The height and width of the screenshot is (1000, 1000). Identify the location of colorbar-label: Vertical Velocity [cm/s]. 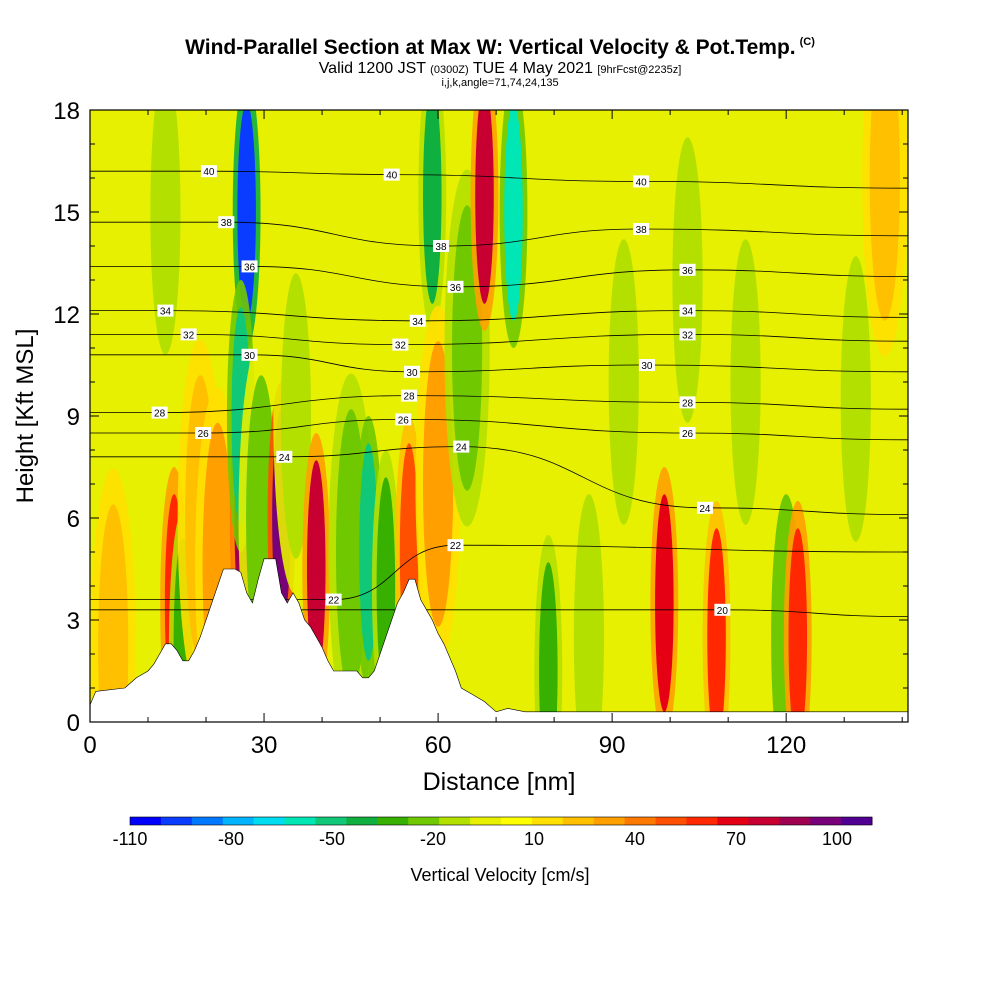
(499, 875).